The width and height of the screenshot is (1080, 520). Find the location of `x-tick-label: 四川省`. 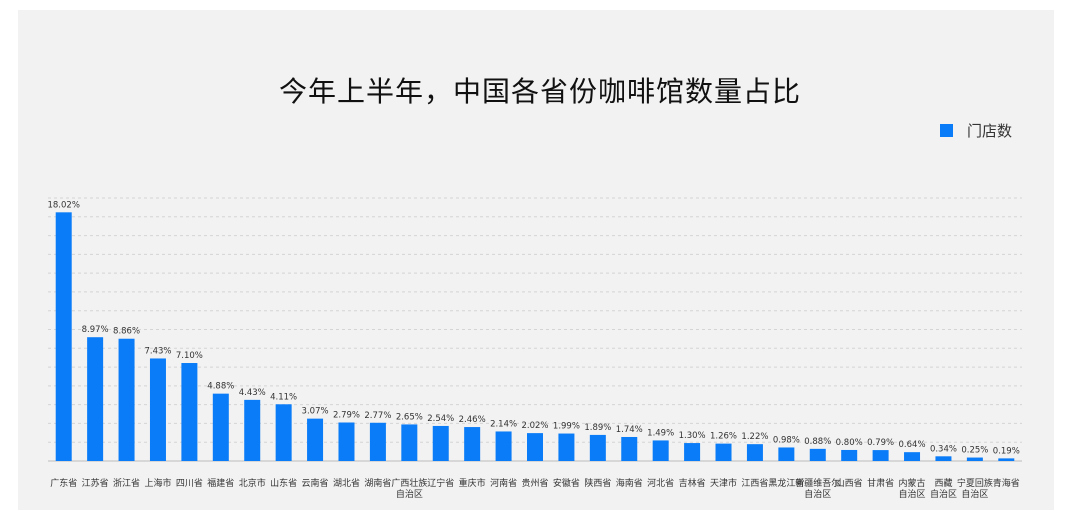

x-tick-label: 四川省 is located at coordinates (189, 483).